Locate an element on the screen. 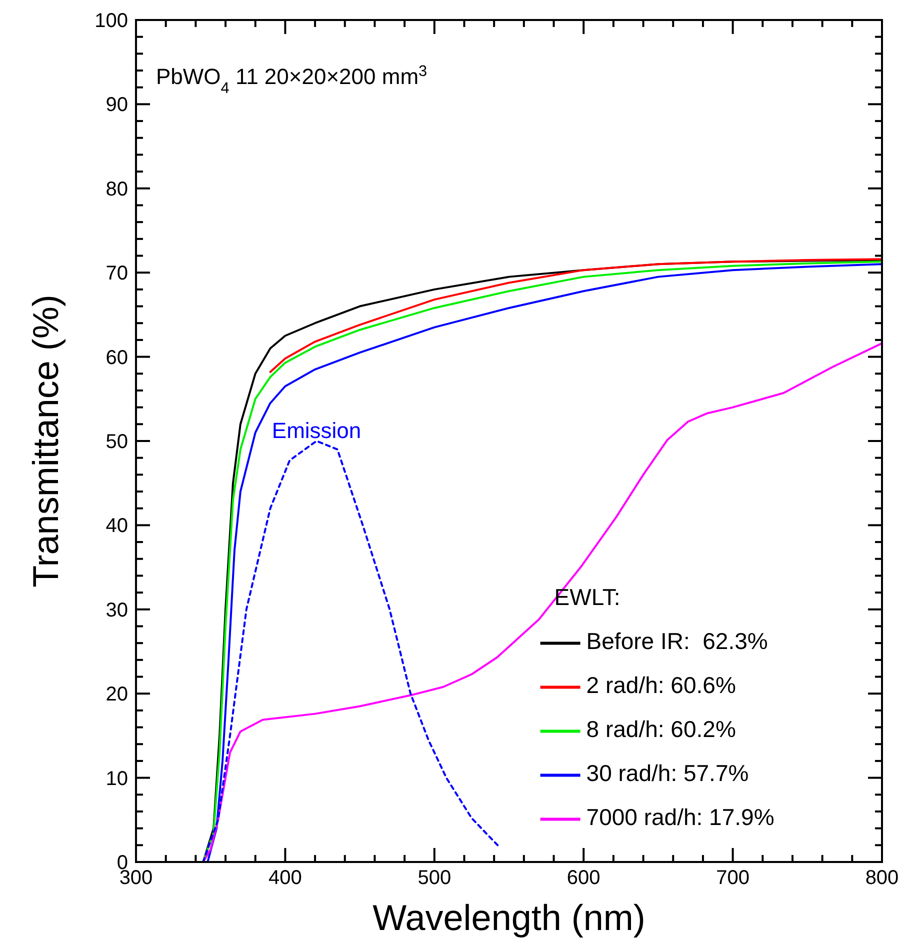 The width and height of the screenshot is (906, 948). legend-label: 8 rad/h: 60.2% is located at coordinates (661, 729).